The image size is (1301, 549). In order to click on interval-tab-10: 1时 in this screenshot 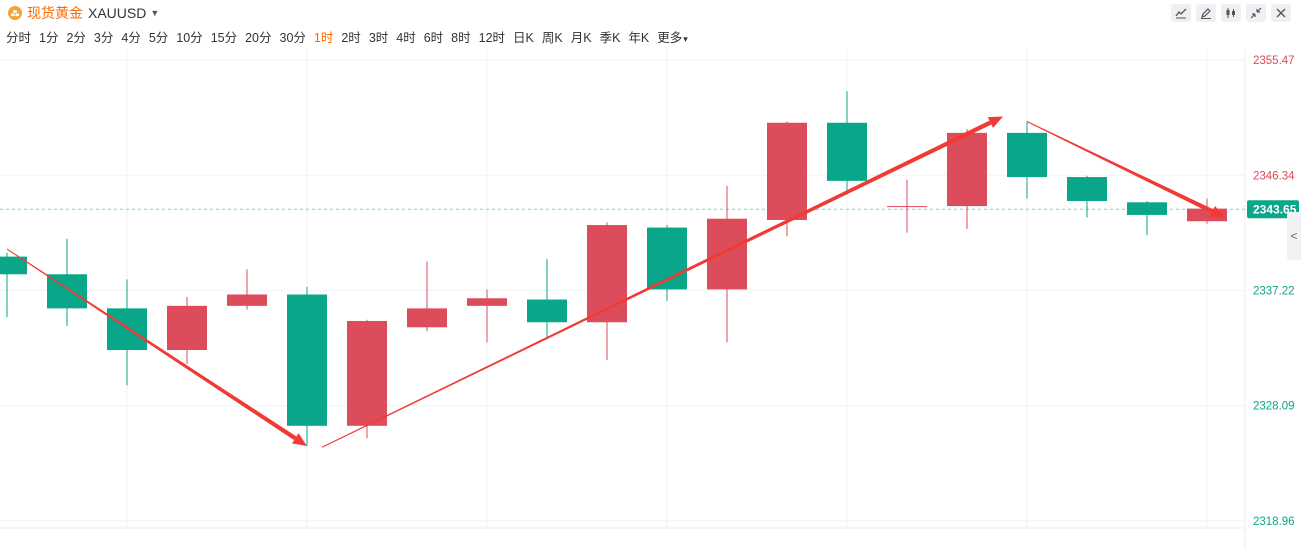, I will do `click(323, 38)`.